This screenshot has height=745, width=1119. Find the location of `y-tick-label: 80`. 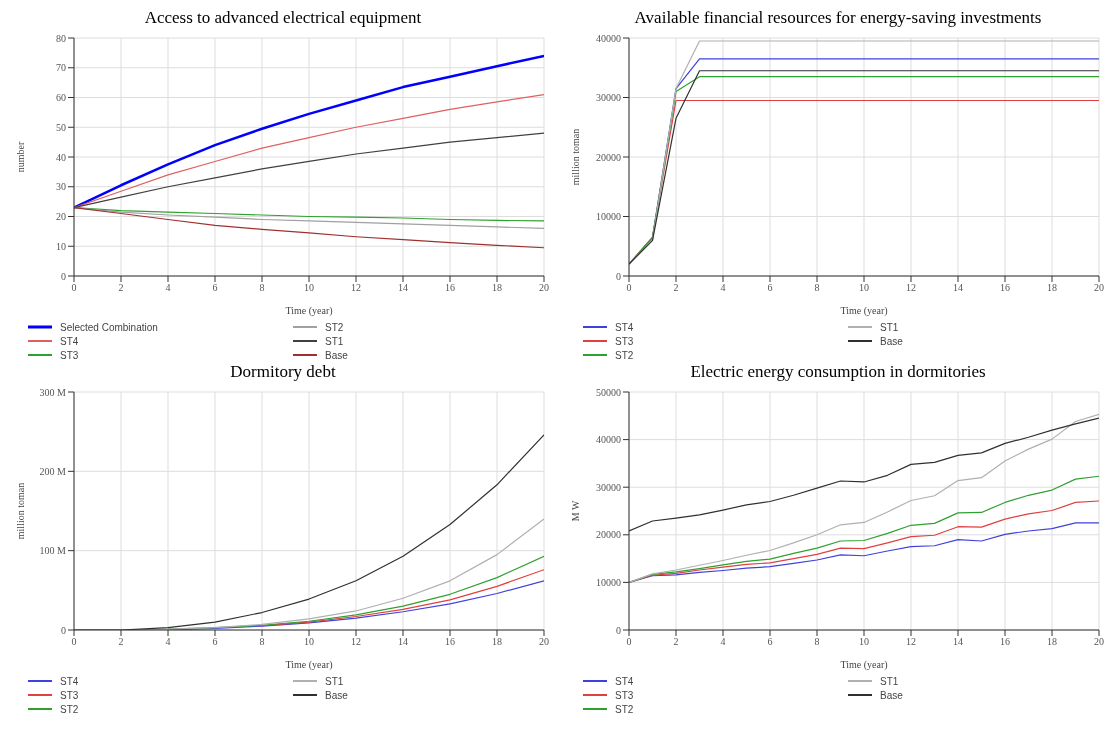

y-tick-label: 80 is located at coordinates (61, 38).